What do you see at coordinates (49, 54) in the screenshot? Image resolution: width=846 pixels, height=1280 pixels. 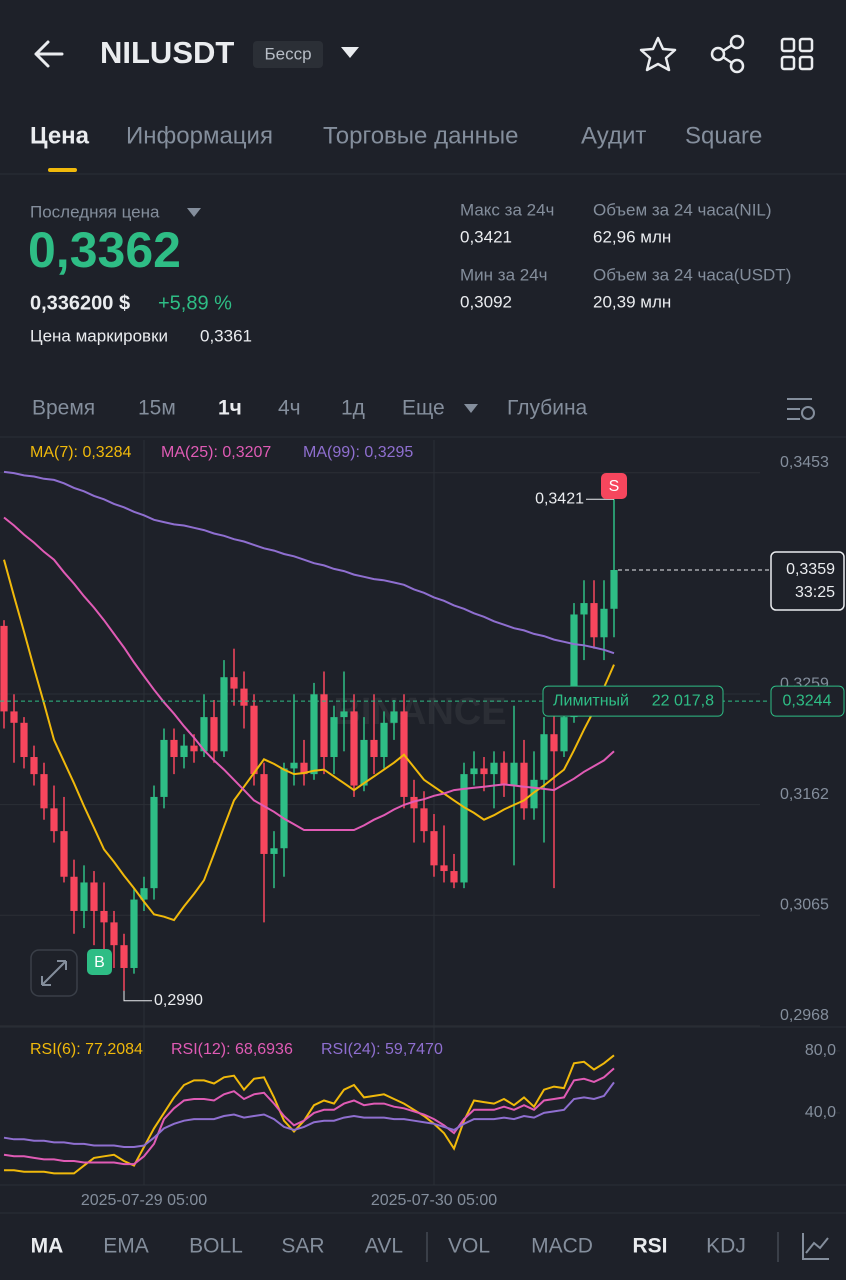 I see `back-button` at bounding box center [49, 54].